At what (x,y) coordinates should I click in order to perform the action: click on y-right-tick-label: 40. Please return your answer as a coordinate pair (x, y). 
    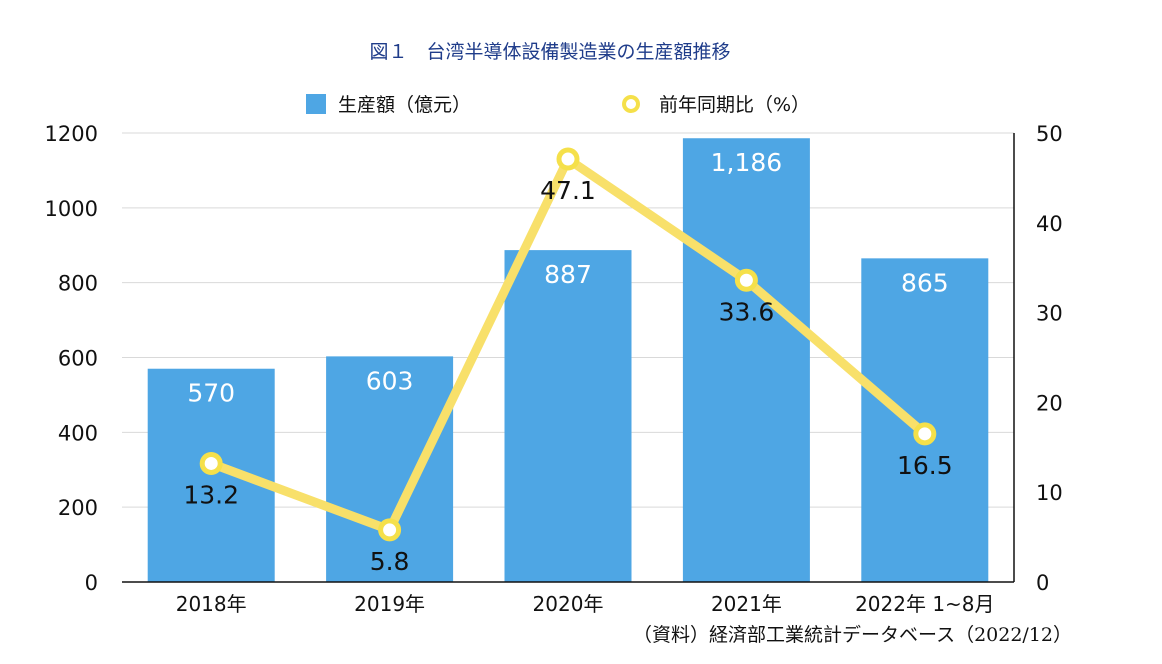
    Looking at the image, I should click on (1049, 224).